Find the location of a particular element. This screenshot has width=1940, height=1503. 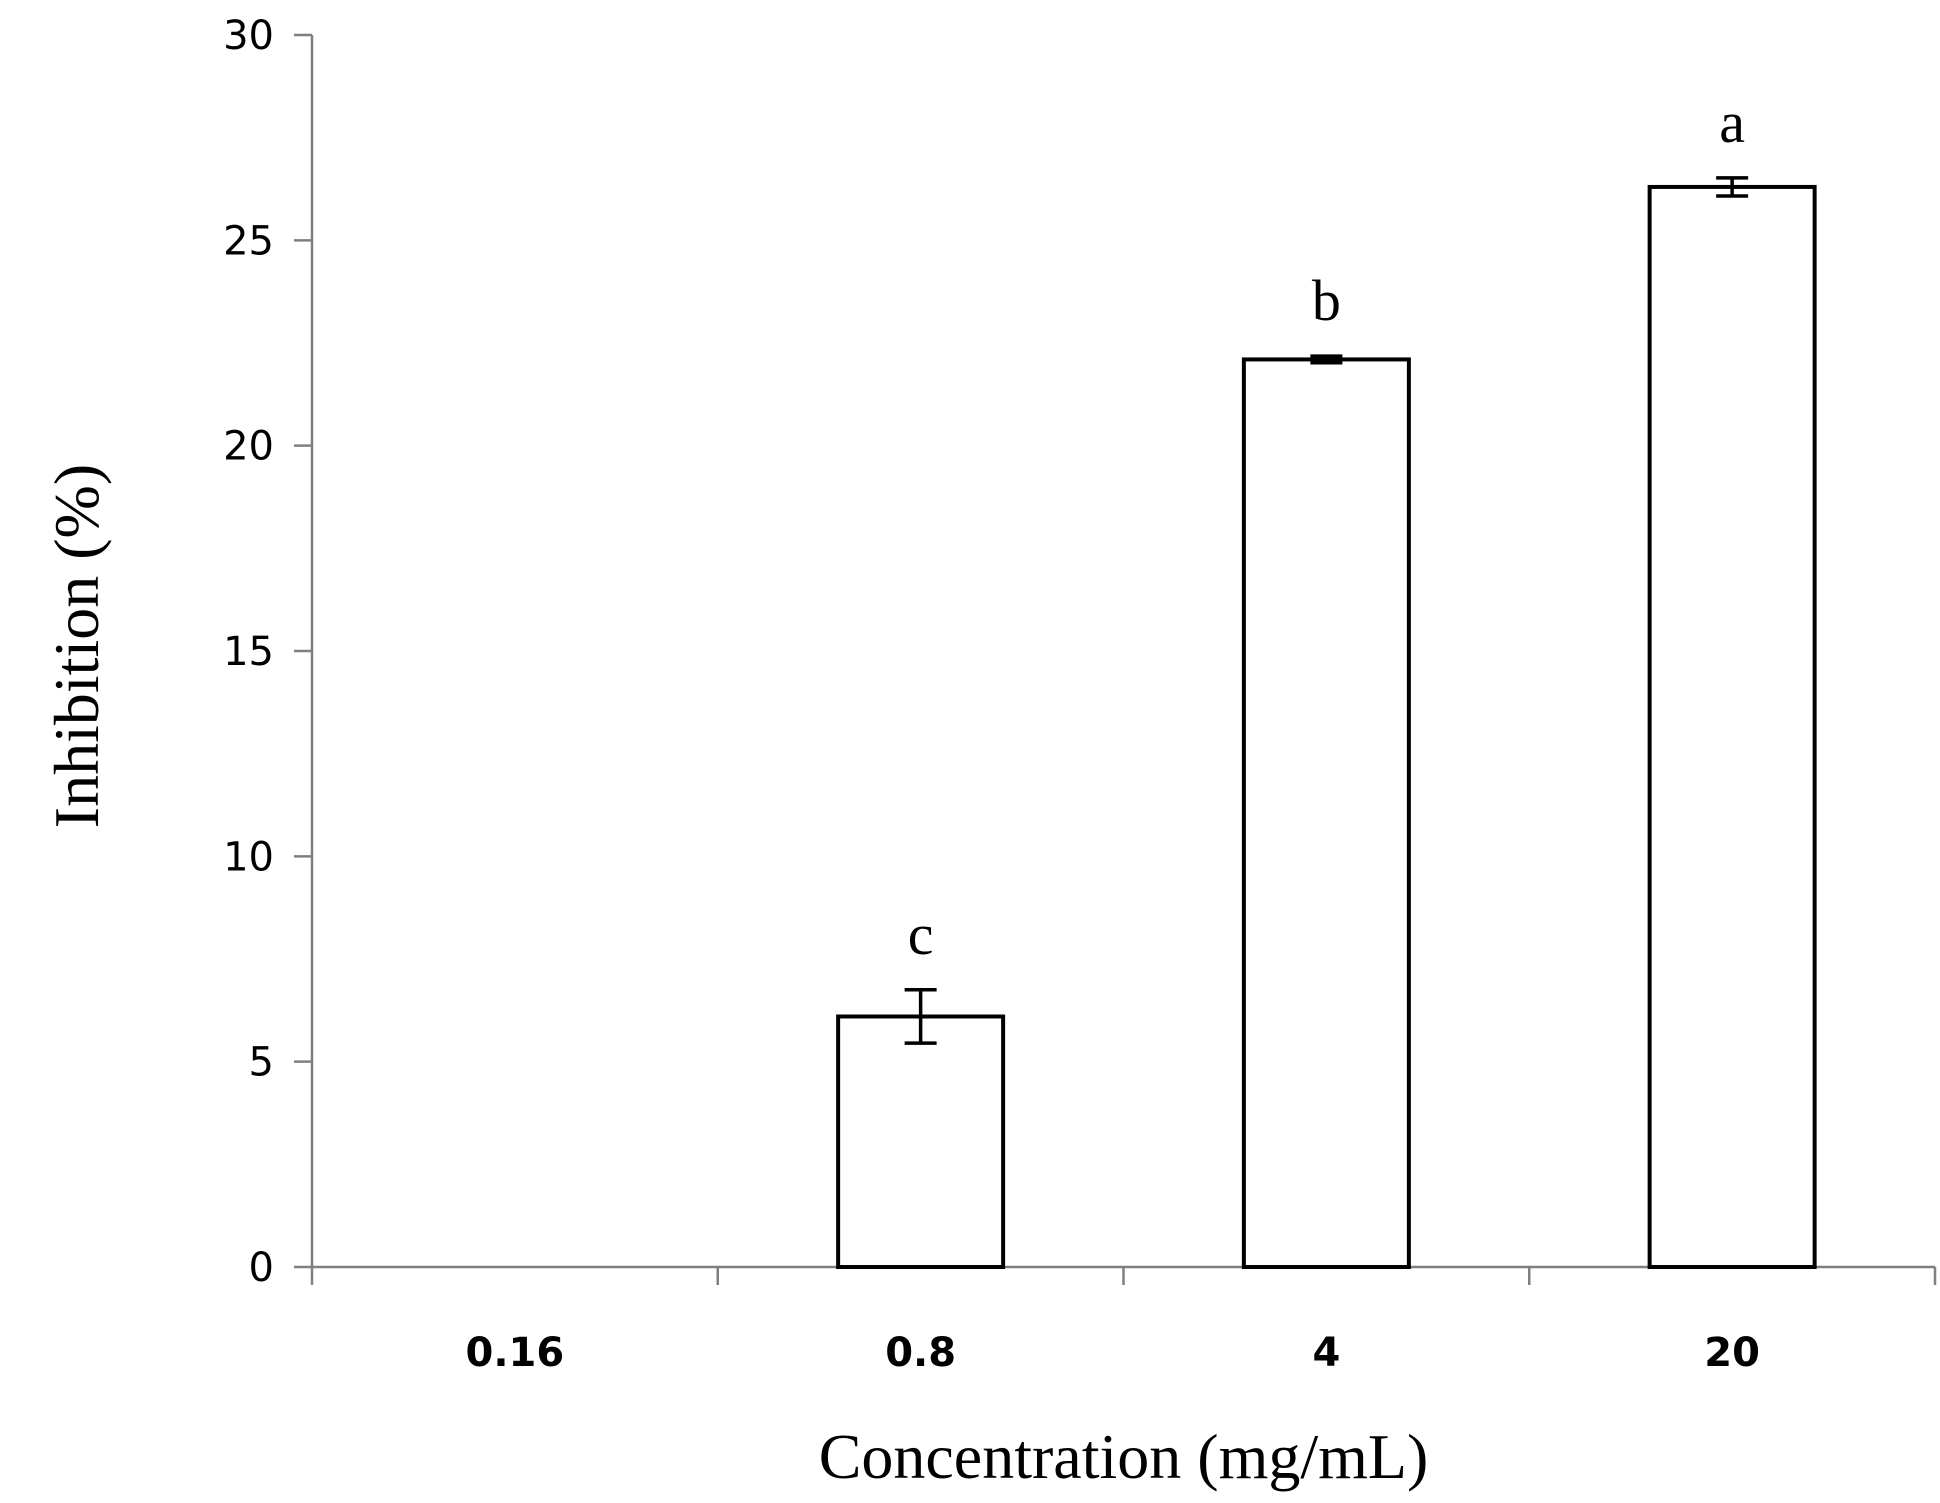

y-tick-label: 20 is located at coordinates (248, 447).